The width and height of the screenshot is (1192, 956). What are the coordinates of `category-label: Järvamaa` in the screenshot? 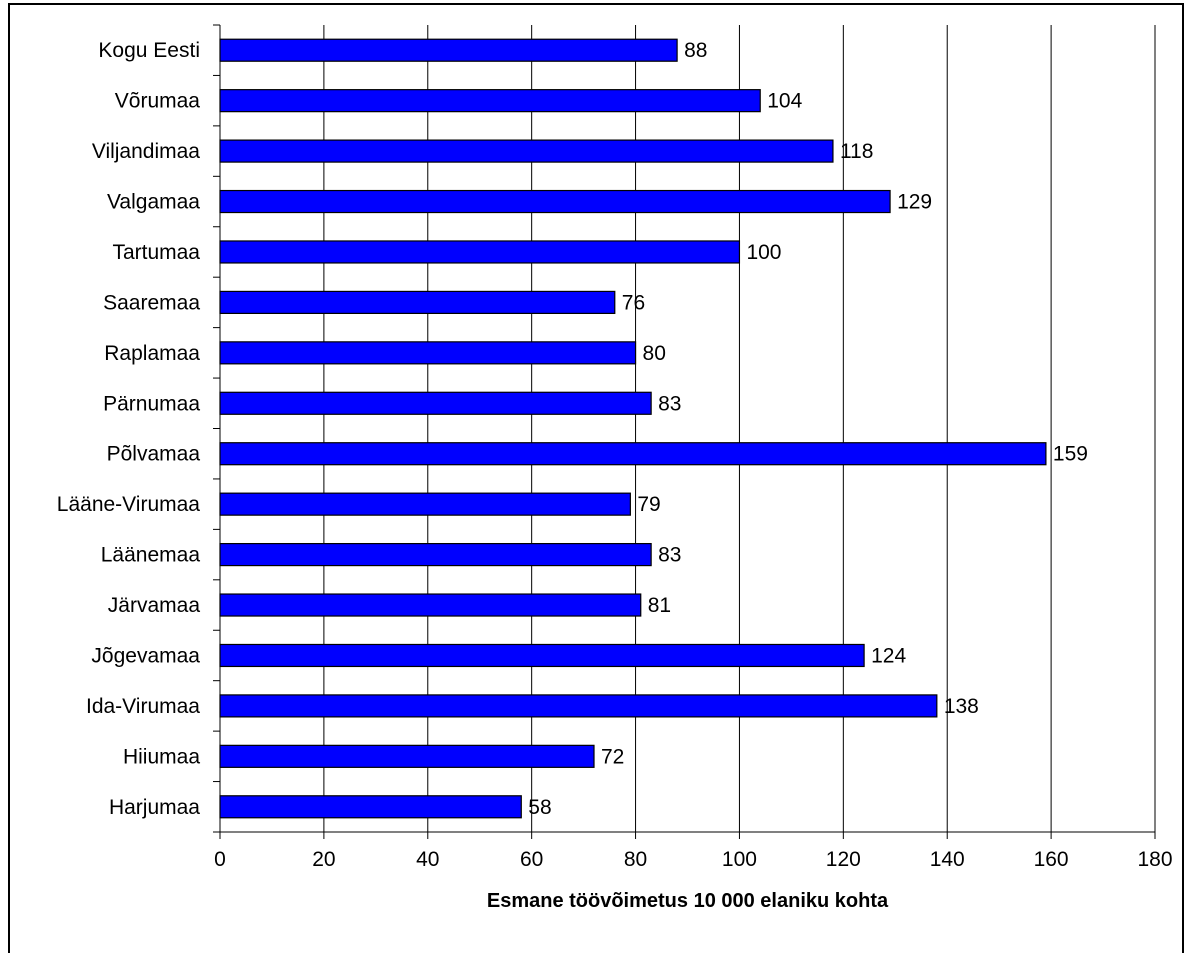 It's located at (154, 605).